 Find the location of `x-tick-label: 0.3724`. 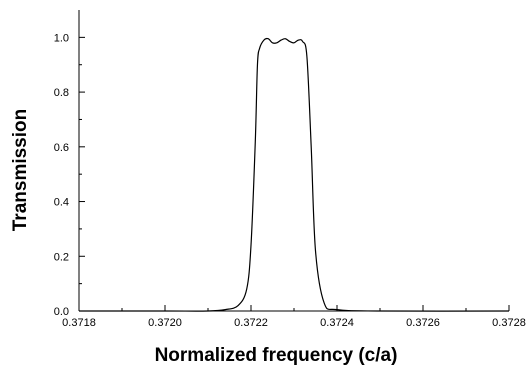

x-tick-label: 0.3724 is located at coordinates (337, 323).